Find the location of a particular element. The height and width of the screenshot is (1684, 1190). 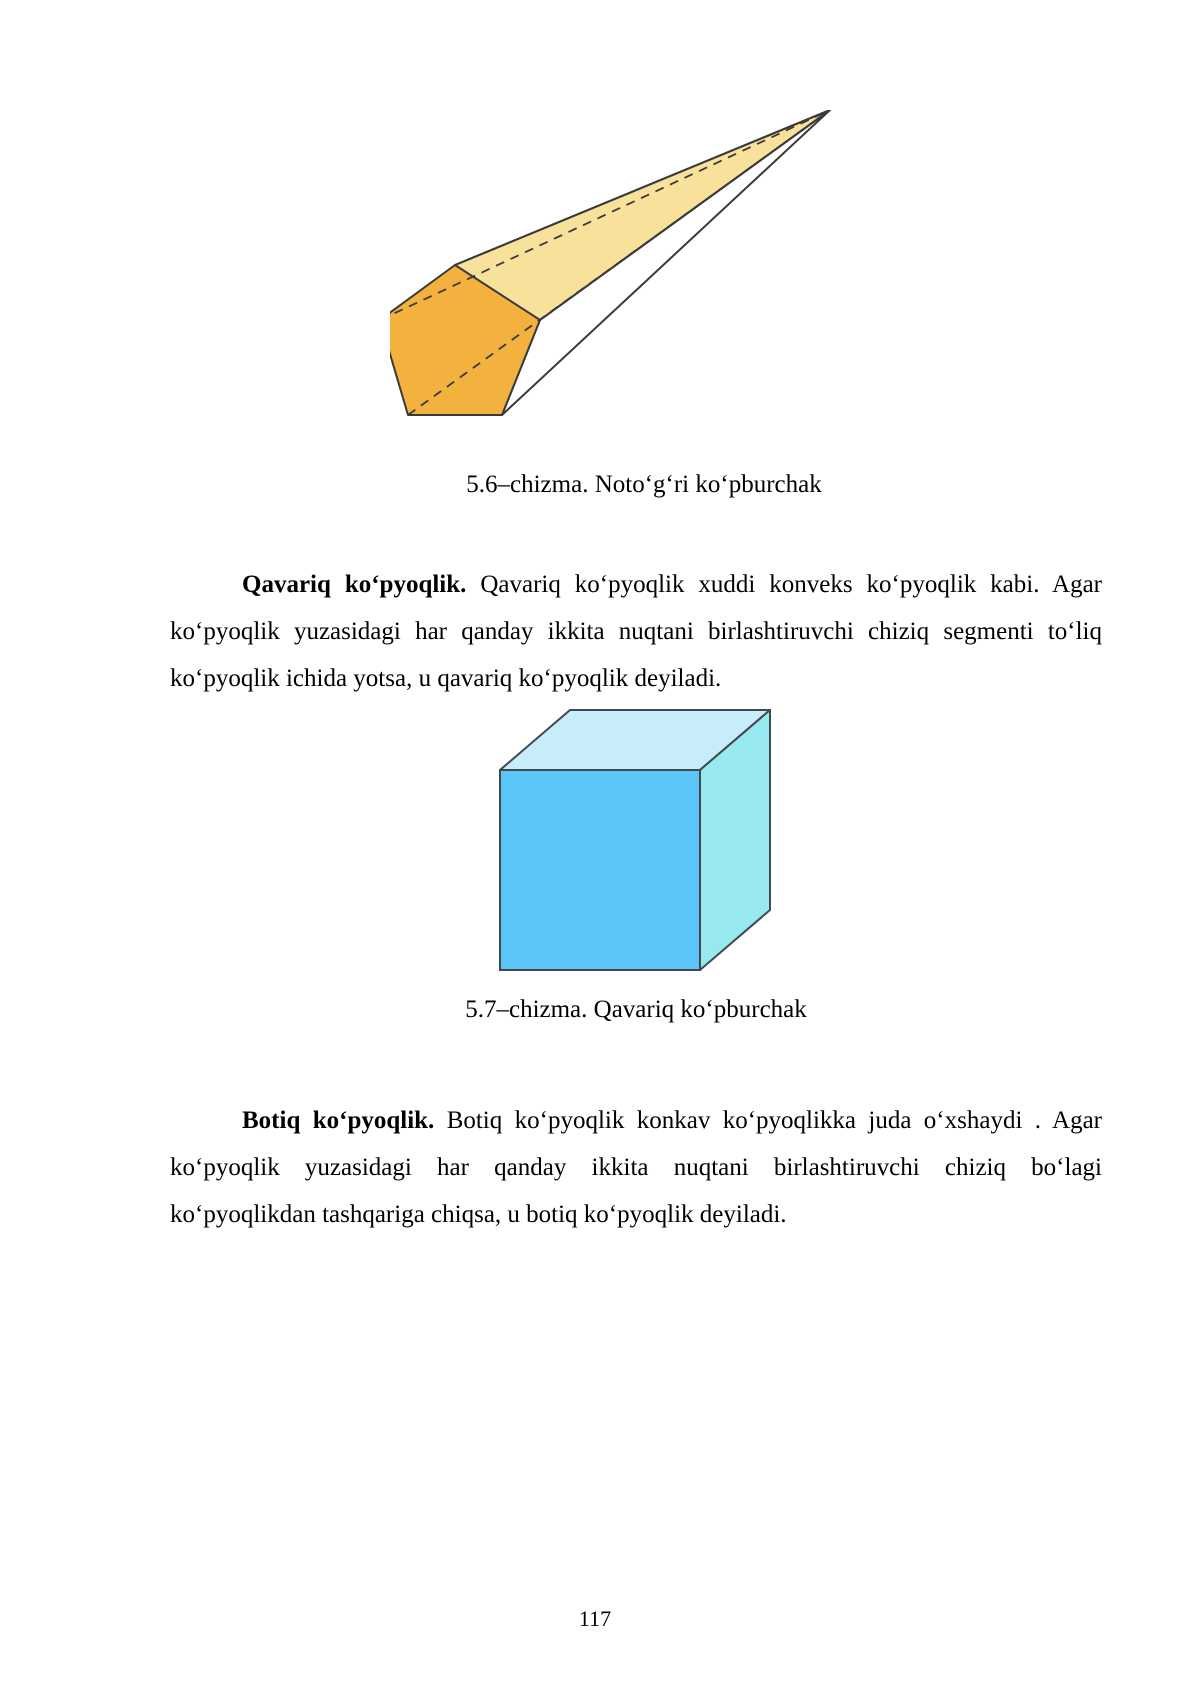

pyramid-base-face is located at coordinates (460, 340).